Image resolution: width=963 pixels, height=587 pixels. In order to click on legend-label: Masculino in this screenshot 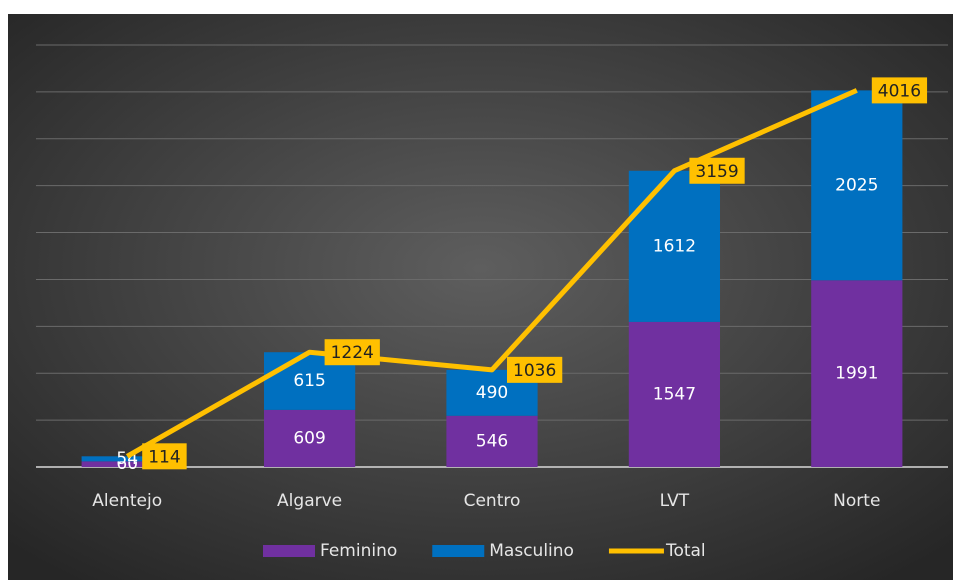, I will do `click(531, 551)`.